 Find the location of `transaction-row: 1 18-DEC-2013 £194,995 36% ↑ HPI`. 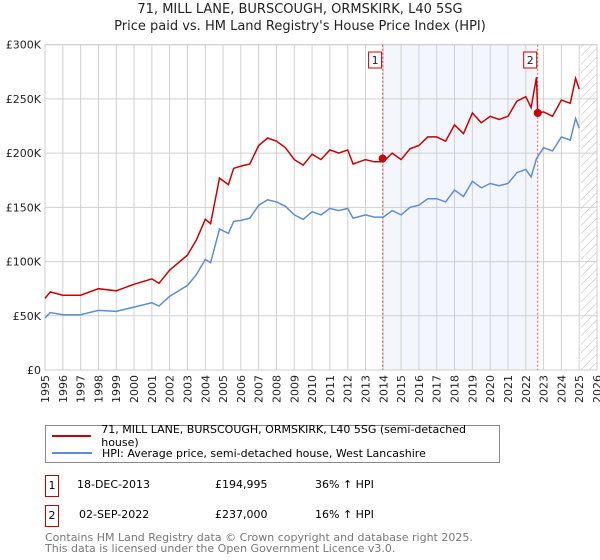

transaction-row: 1 18-DEC-2013 £194,995 36% ↑ HPI is located at coordinates (245, 486).